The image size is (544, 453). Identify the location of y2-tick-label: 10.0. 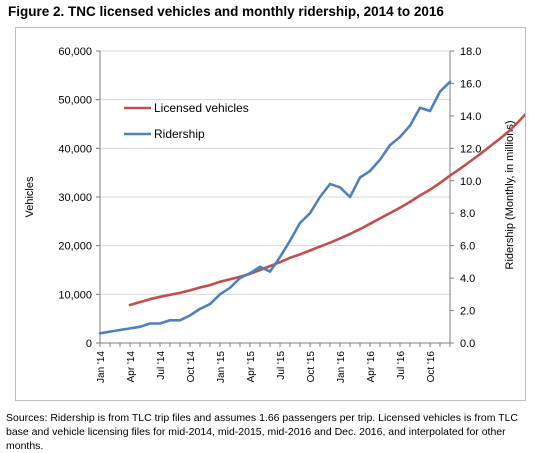
(470, 182).